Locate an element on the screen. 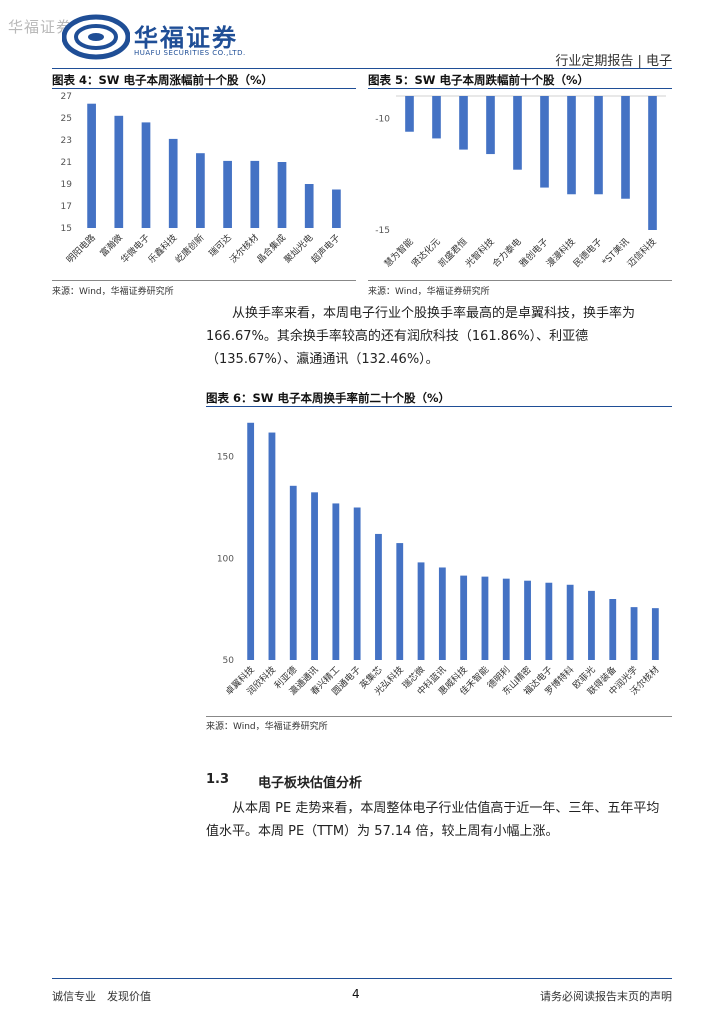 Image resolution: width=724 pixels, height=1024 pixels. y-tick-label: 100 is located at coordinates (225, 559).